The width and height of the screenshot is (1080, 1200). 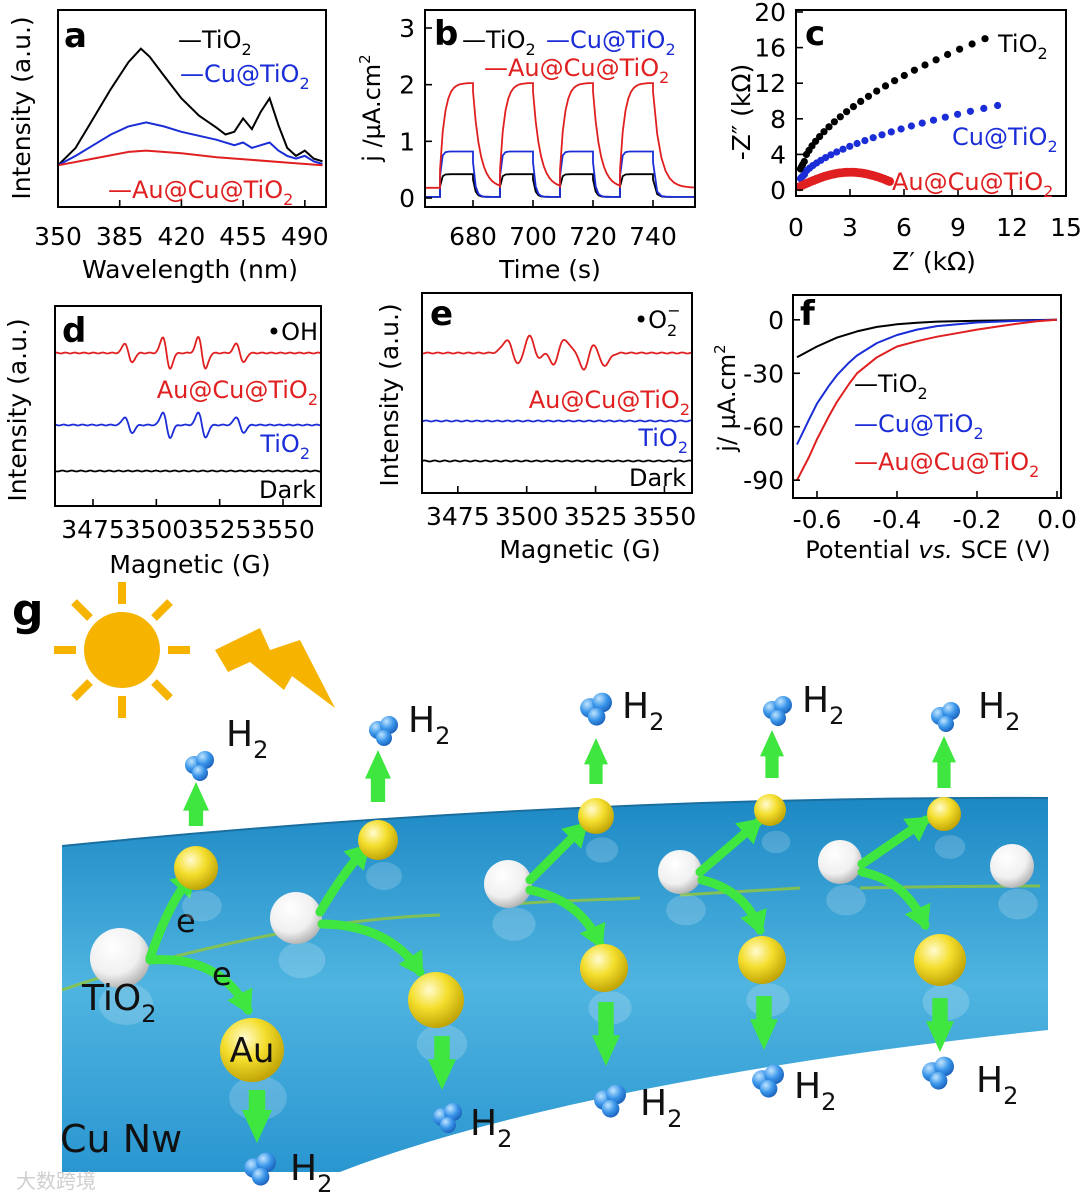 What do you see at coordinates (815, 34) in the screenshot?
I see `panel-c-letter: c` at bounding box center [815, 34].